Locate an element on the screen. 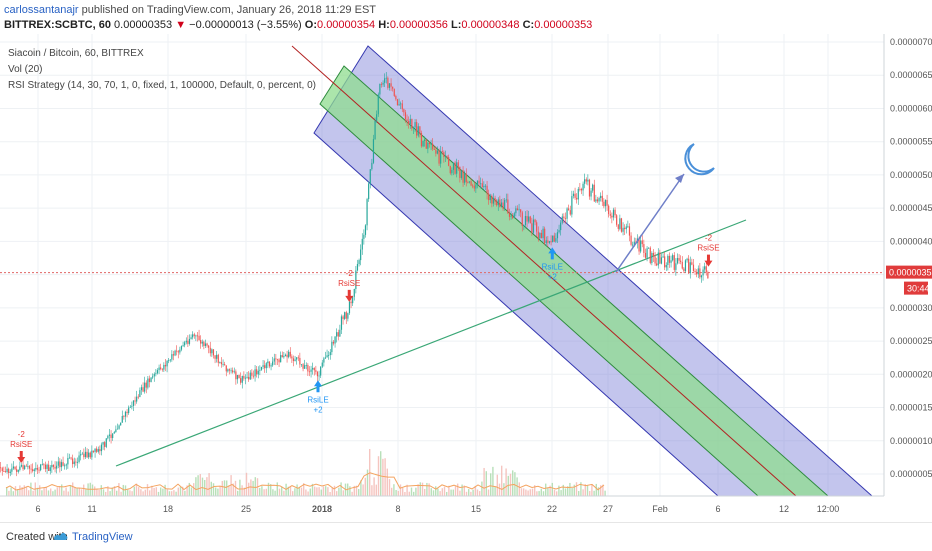 Image resolution: width=932 pixels, height=551 pixels. current-price-label: 0.00000353 is located at coordinates (910, 273).